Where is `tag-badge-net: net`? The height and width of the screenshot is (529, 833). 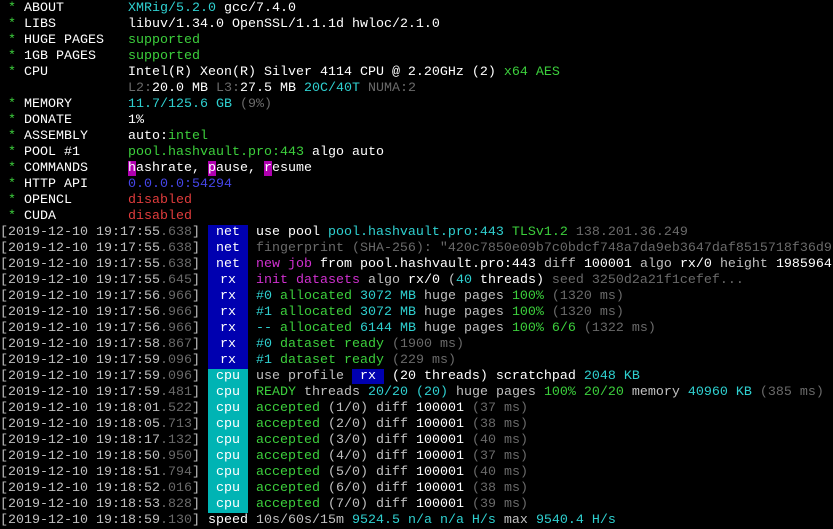
tag-badge-net: net is located at coordinates (227, 249).